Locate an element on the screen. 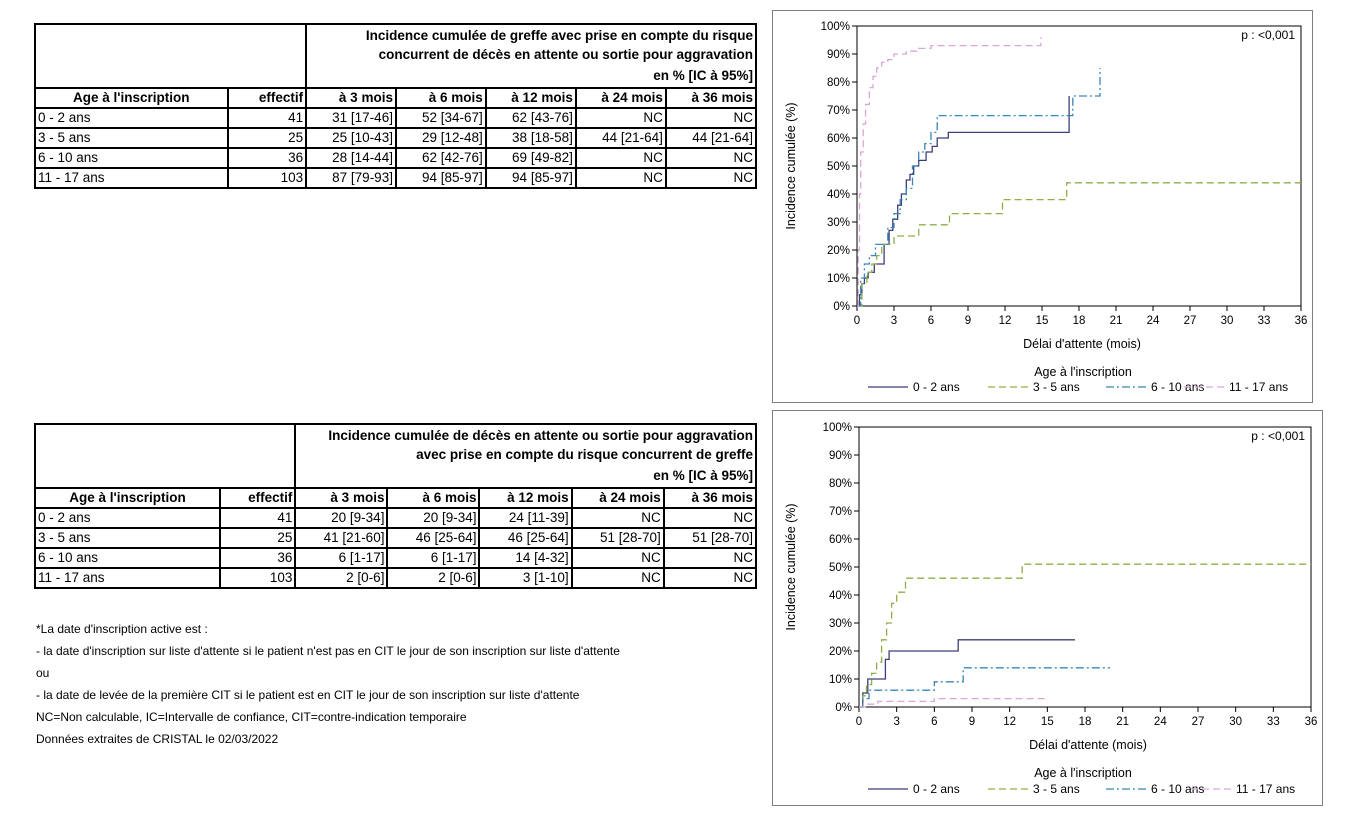 The width and height of the screenshot is (1345, 816). table-cell: 11 - 17 ans is located at coordinates (131, 178).